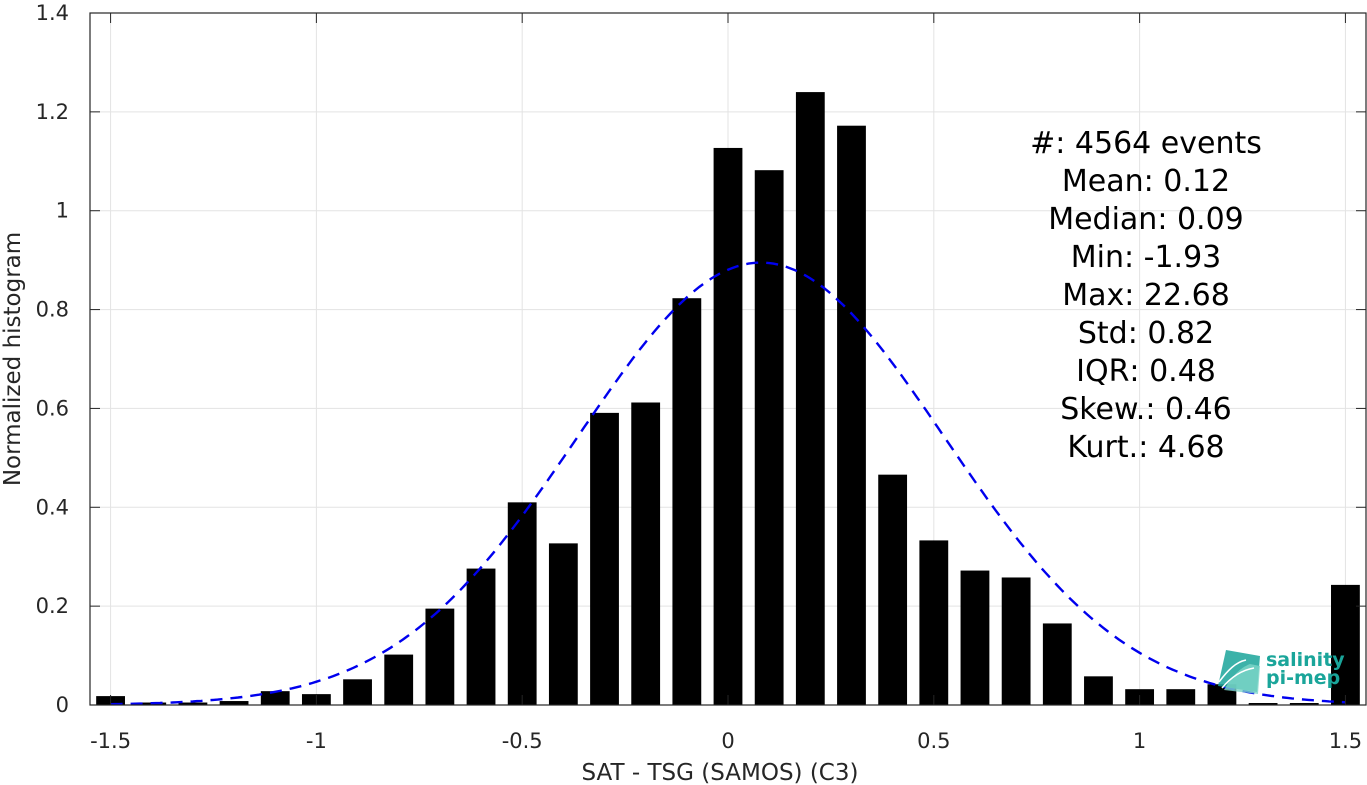 The width and height of the screenshot is (1367, 785). Describe the element at coordinates (52, 359) in the screenshot. I see `y-tick-labels: 0 0.2 0.4 0.6 0.8 1 1.2 1.4` at that location.